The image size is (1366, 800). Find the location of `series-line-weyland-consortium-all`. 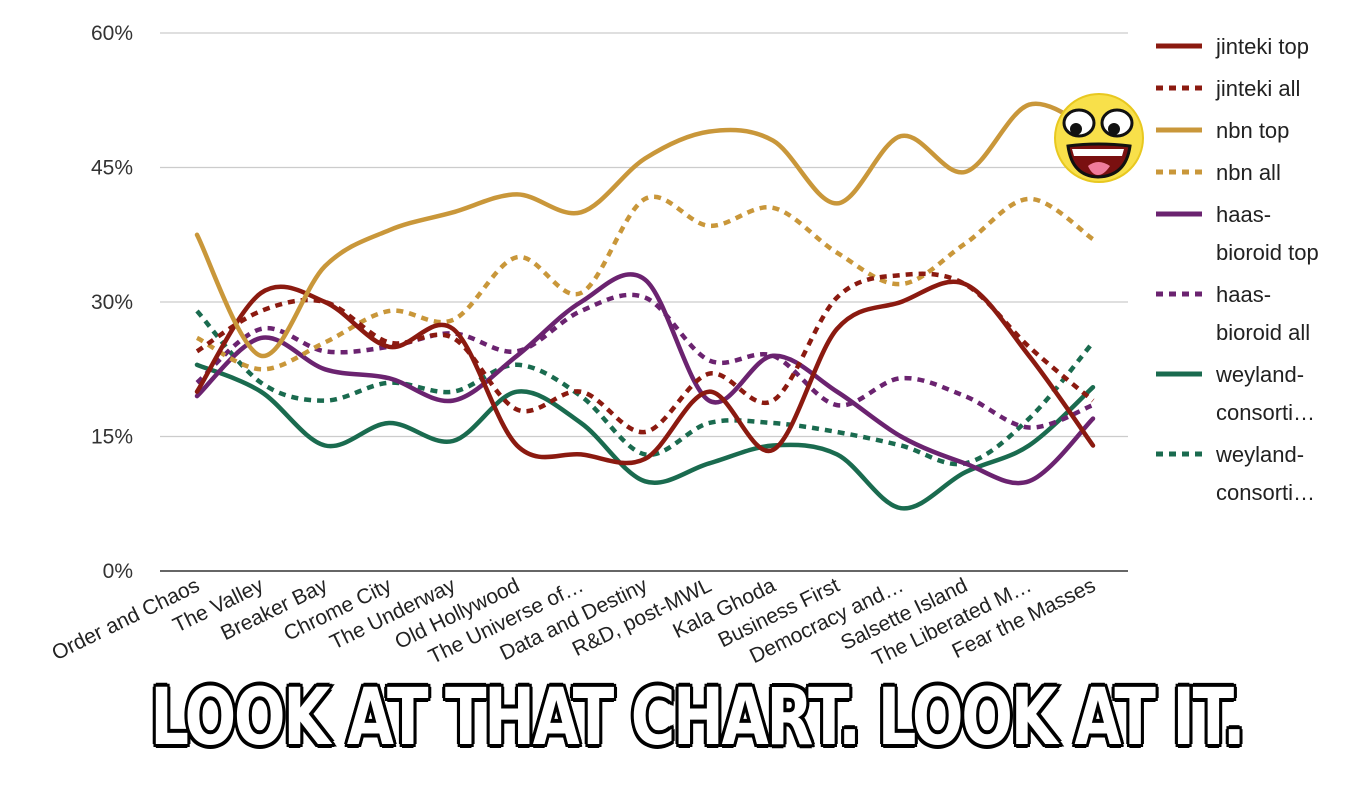

series-line-weyland-consortium-all is located at coordinates (645, 388).